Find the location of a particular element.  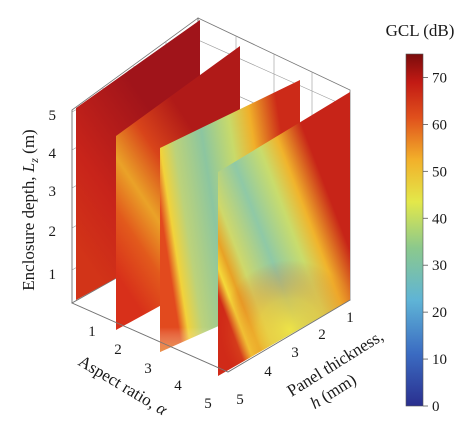

aspect-ratio-axis: 1 2 3 4 5 Aspect ratio, α is located at coordinates (143, 372).